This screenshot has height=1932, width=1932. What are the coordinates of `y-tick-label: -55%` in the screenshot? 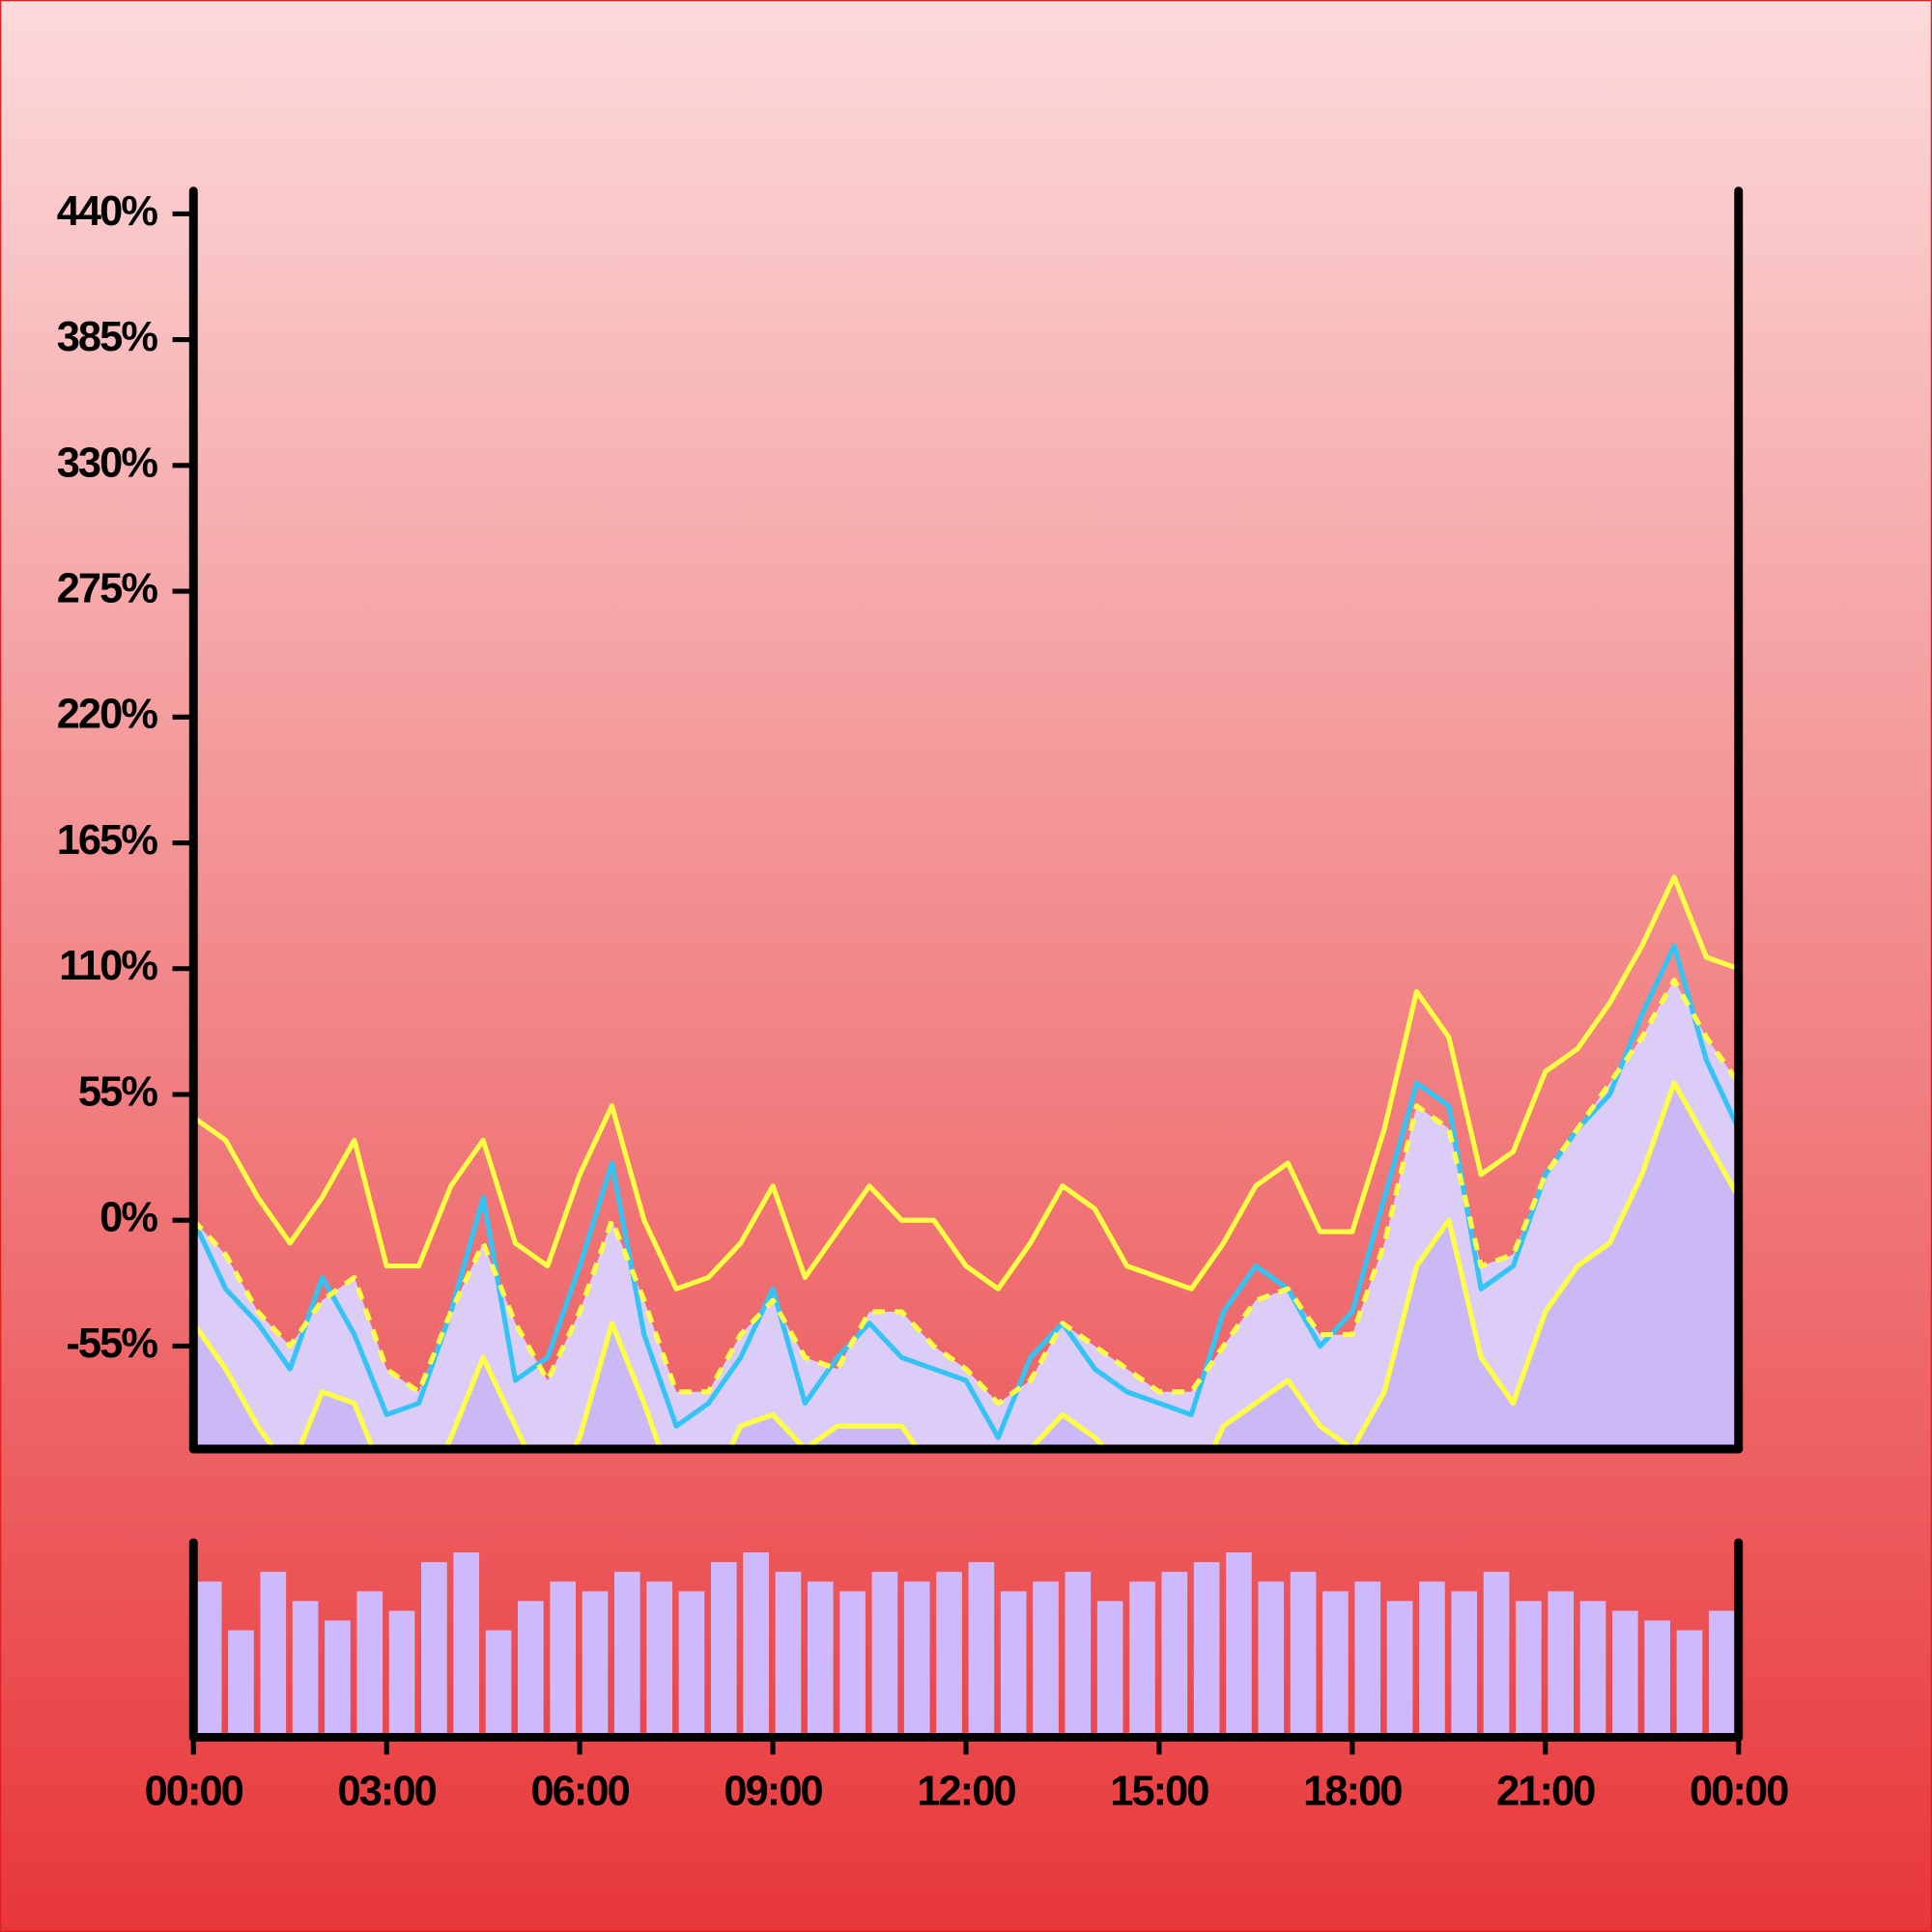 It's located at (111, 1344).